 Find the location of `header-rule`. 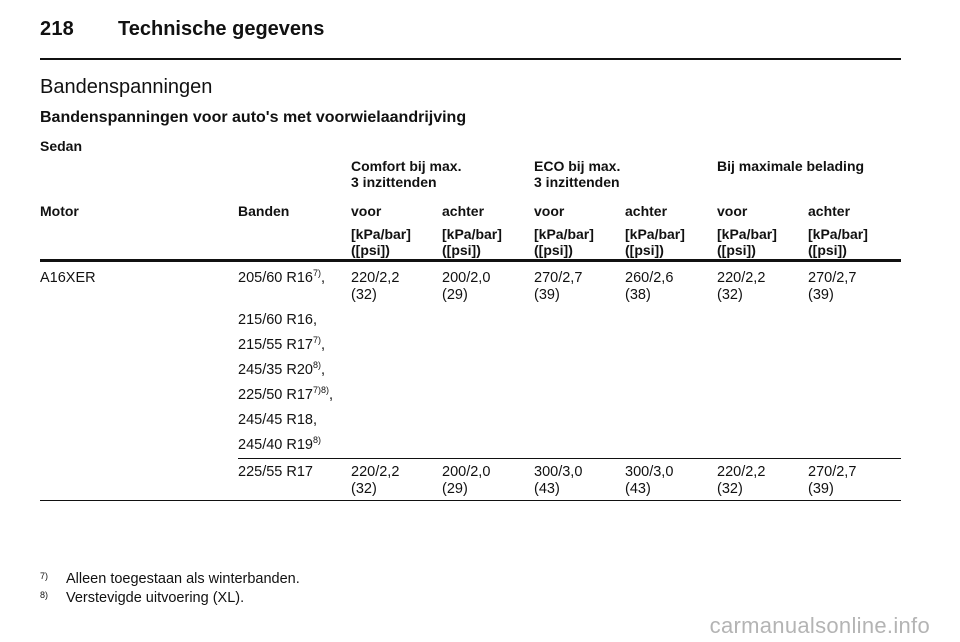

header-rule is located at coordinates (470, 59).